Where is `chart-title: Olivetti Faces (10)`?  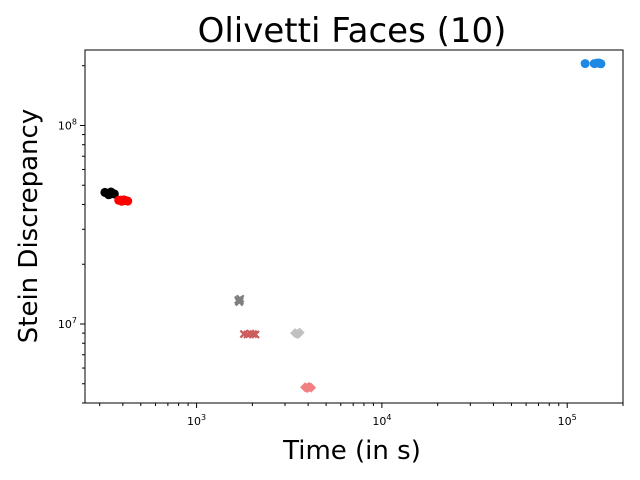
chart-title: Olivetti Faces (10) is located at coordinates (352, 31).